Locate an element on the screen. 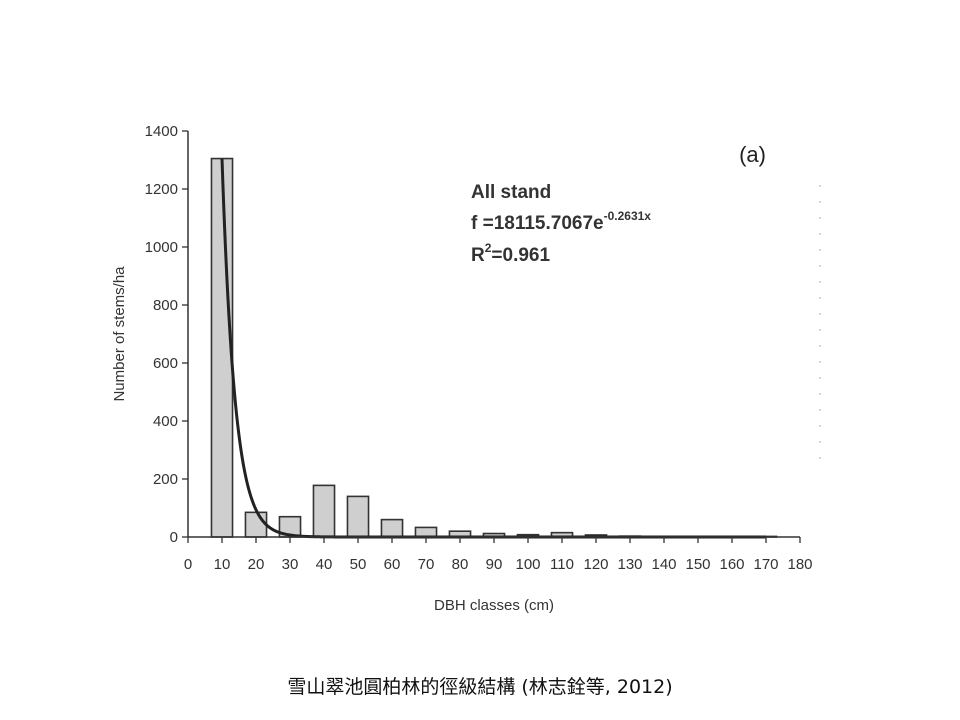  x-tick-label: 120 is located at coordinates (595, 564).